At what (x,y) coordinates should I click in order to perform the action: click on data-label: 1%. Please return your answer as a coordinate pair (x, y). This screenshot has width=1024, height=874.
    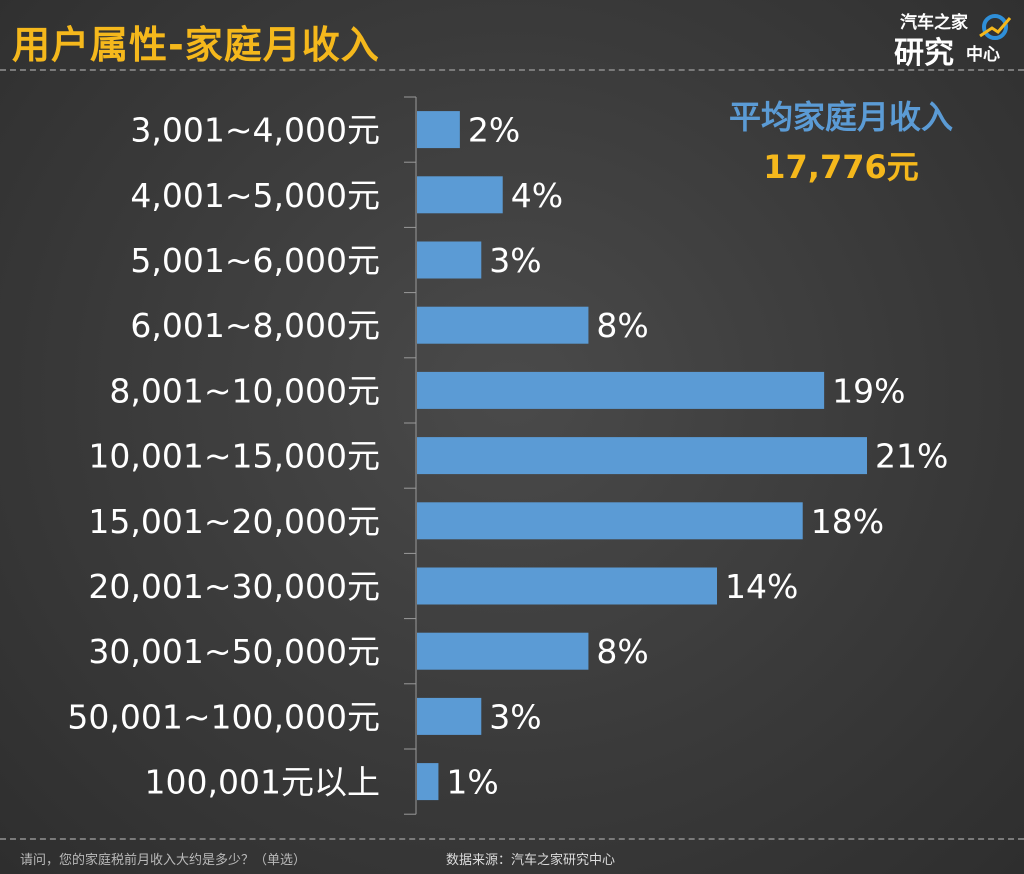
    Looking at the image, I should click on (472, 782).